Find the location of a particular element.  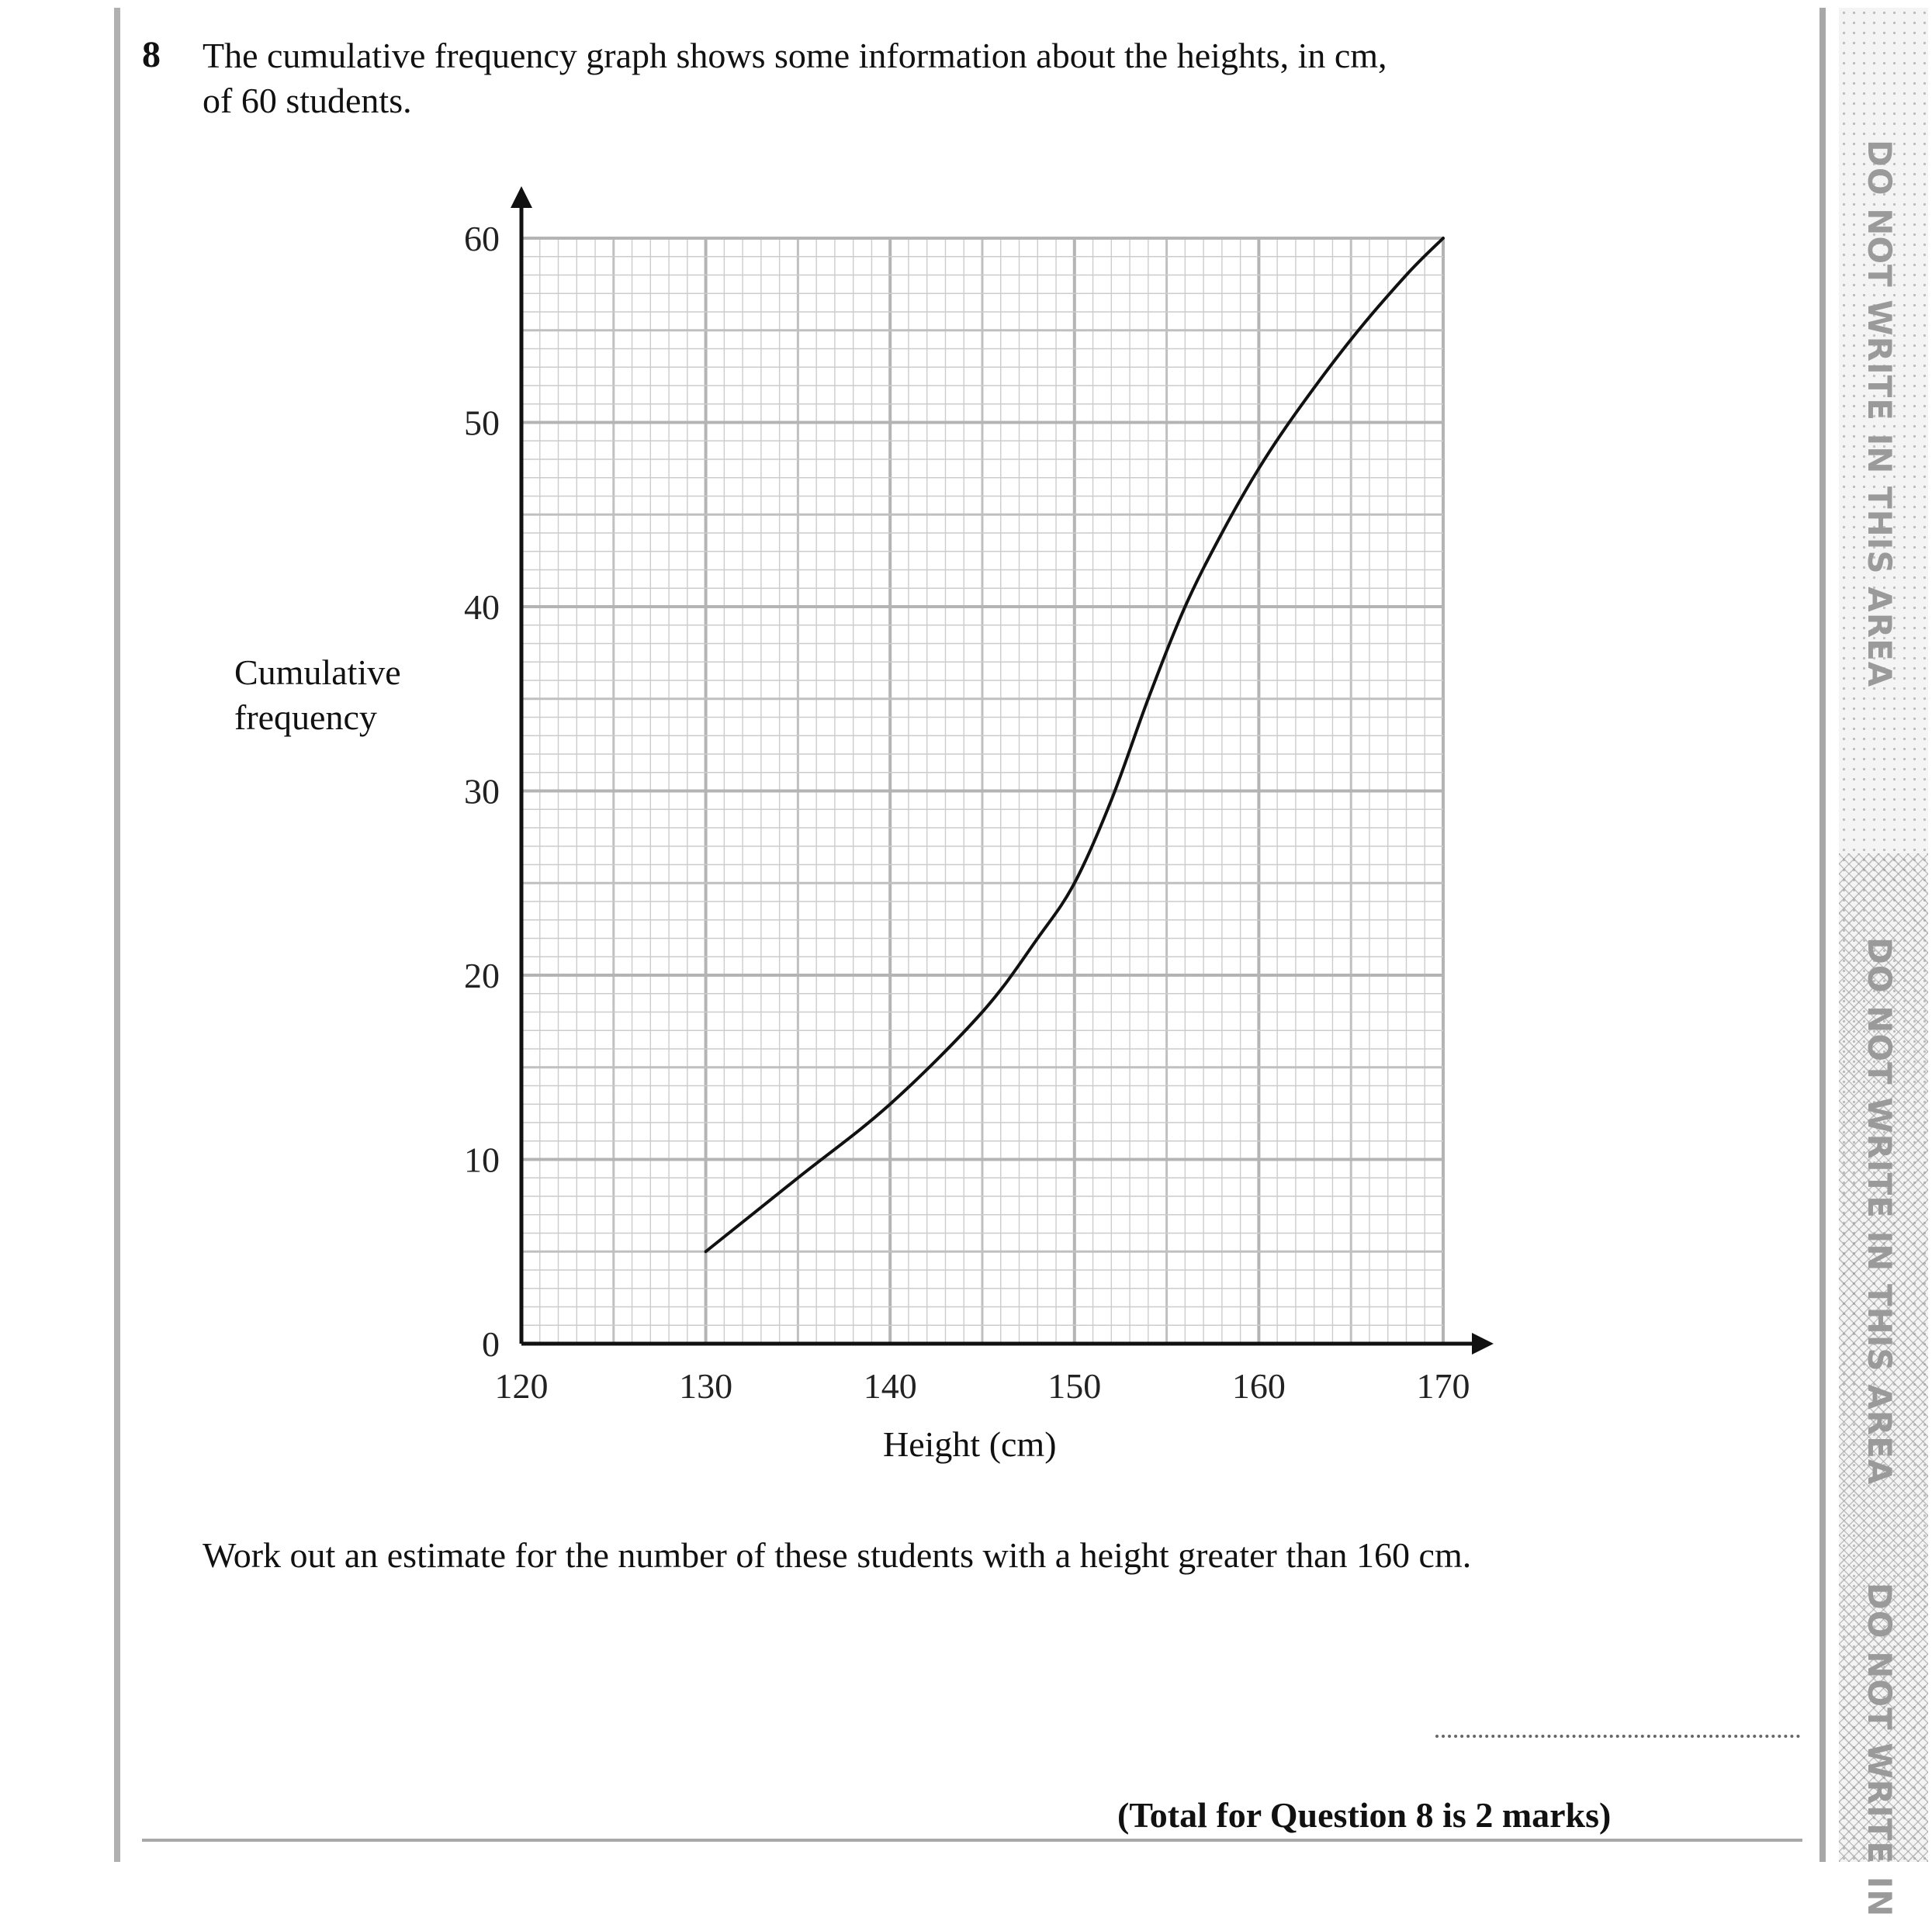

answer-line is located at coordinates (1617, 1736).